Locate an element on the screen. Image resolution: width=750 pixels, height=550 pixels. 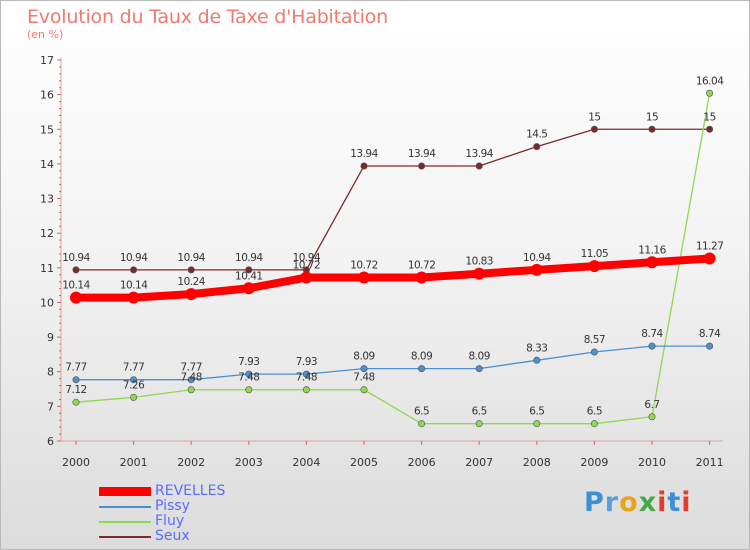
data-label-pissy: 8.33 is located at coordinates (536, 348).